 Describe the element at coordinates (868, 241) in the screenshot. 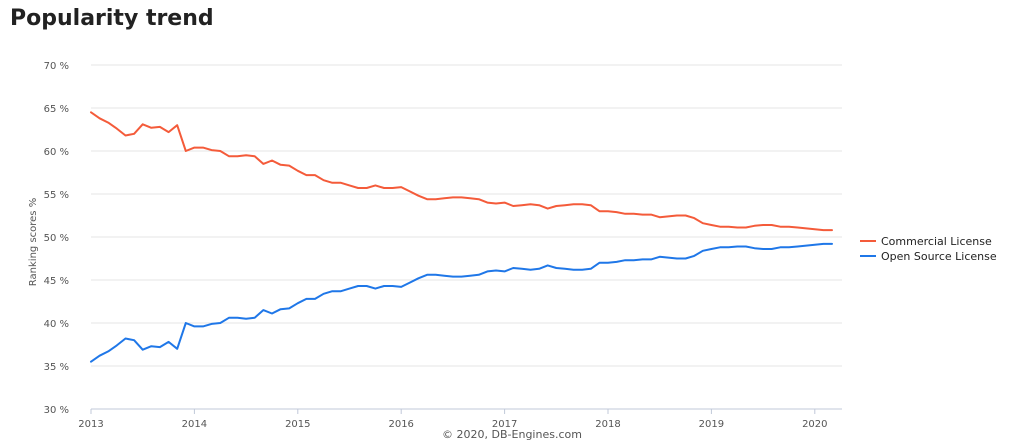

I see `legend-swatch-commercial` at that location.